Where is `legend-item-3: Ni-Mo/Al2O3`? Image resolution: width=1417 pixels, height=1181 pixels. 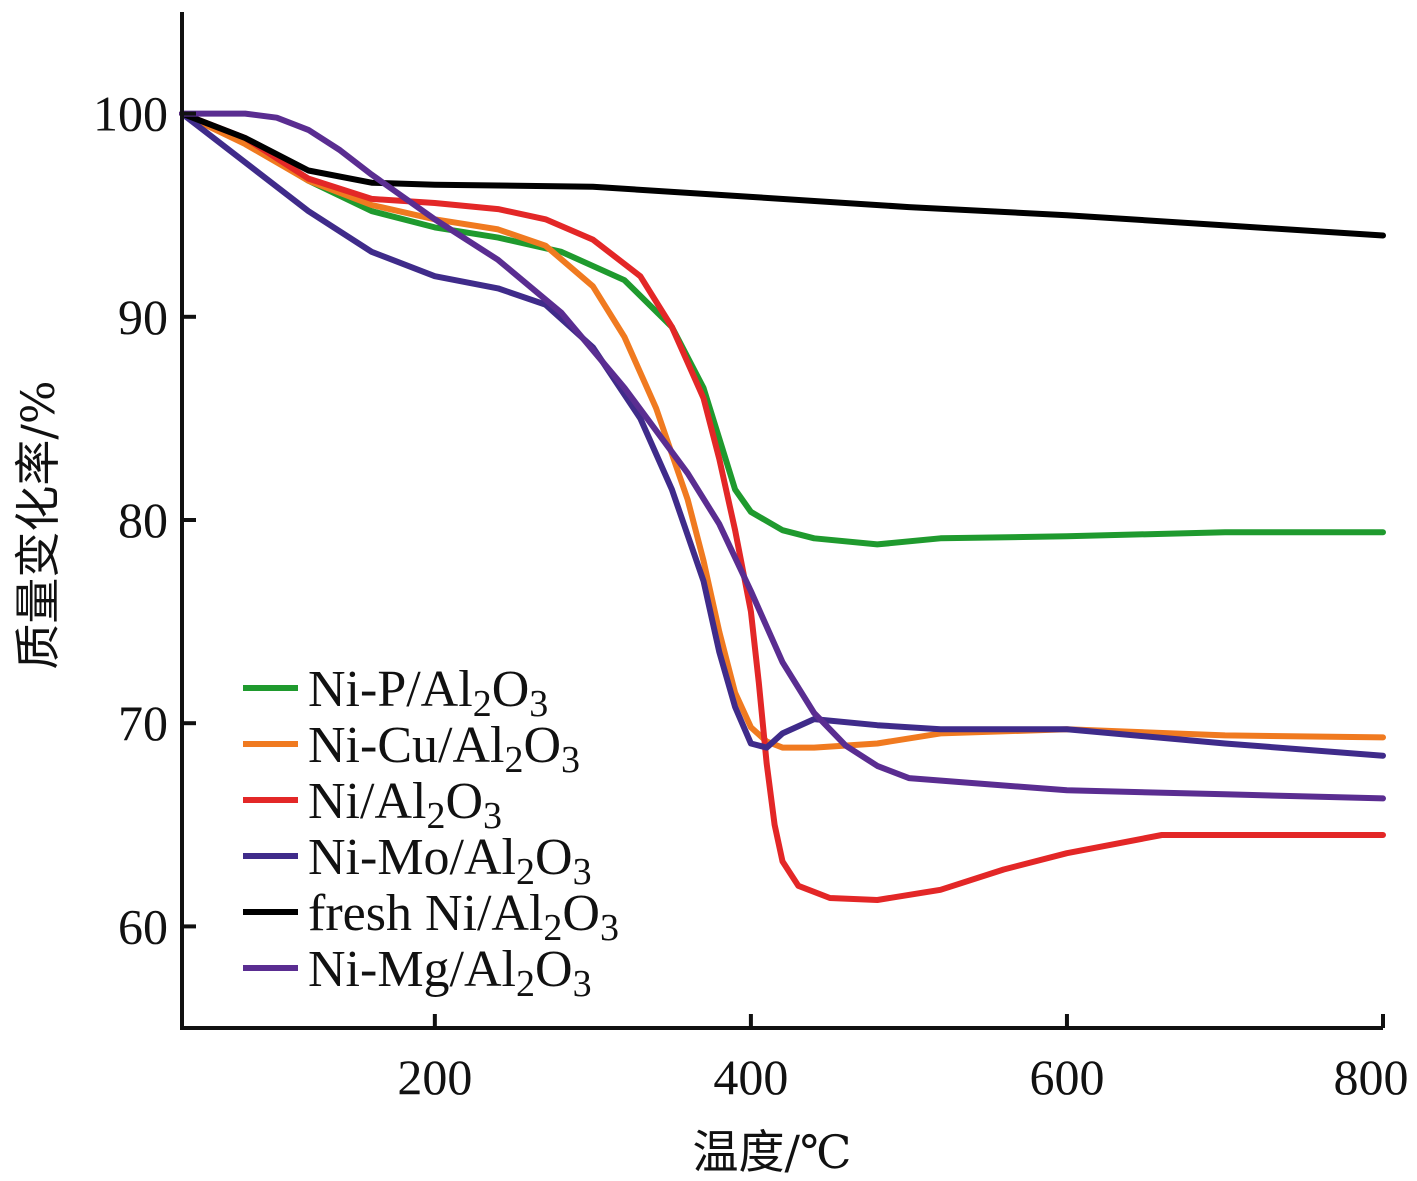
legend-item-3: Ni-Mo/Al2O3 is located at coordinates (417, 861).